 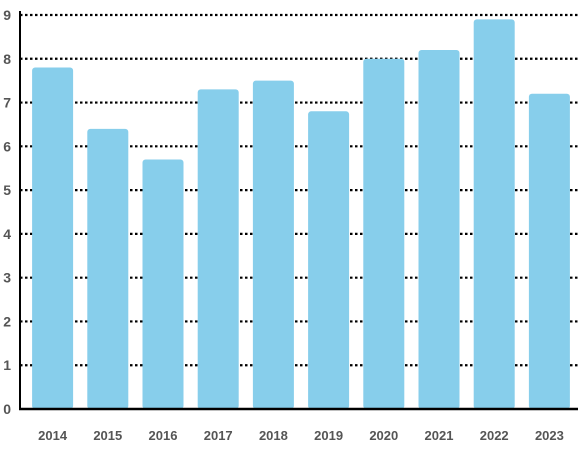 What do you see at coordinates (7, 365) in the screenshot?
I see `y-tick-label: 1` at bounding box center [7, 365].